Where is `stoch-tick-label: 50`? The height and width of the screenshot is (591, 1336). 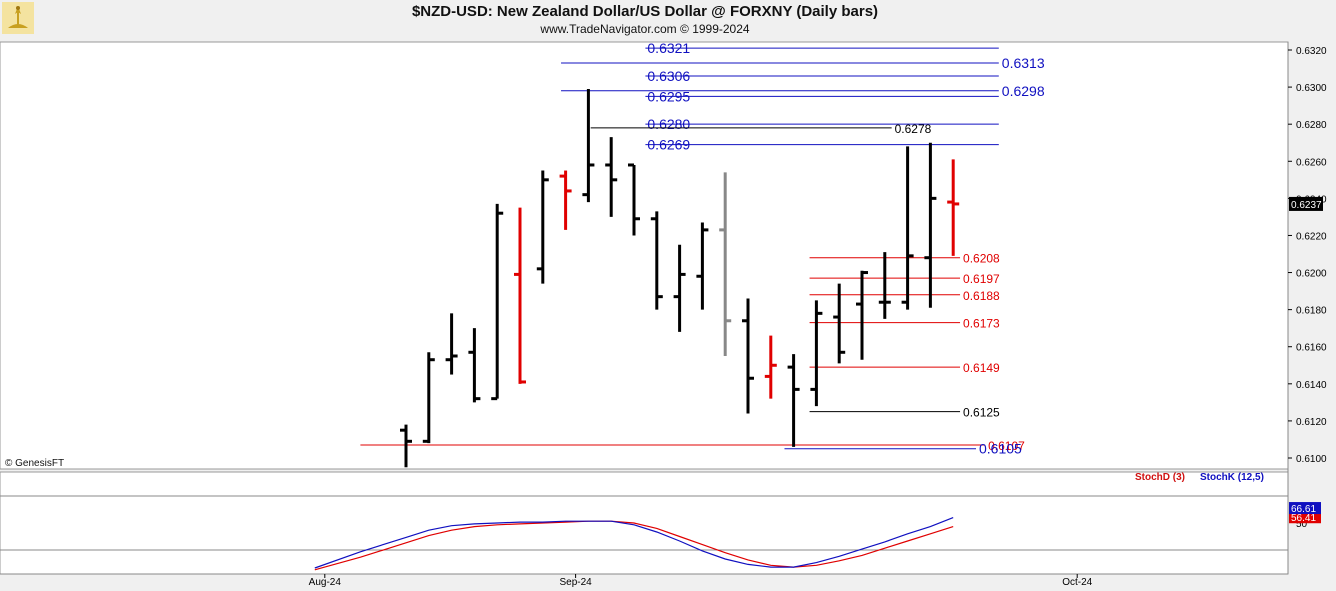 stoch-tick-label: 50 is located at coordinates (1302, 524).